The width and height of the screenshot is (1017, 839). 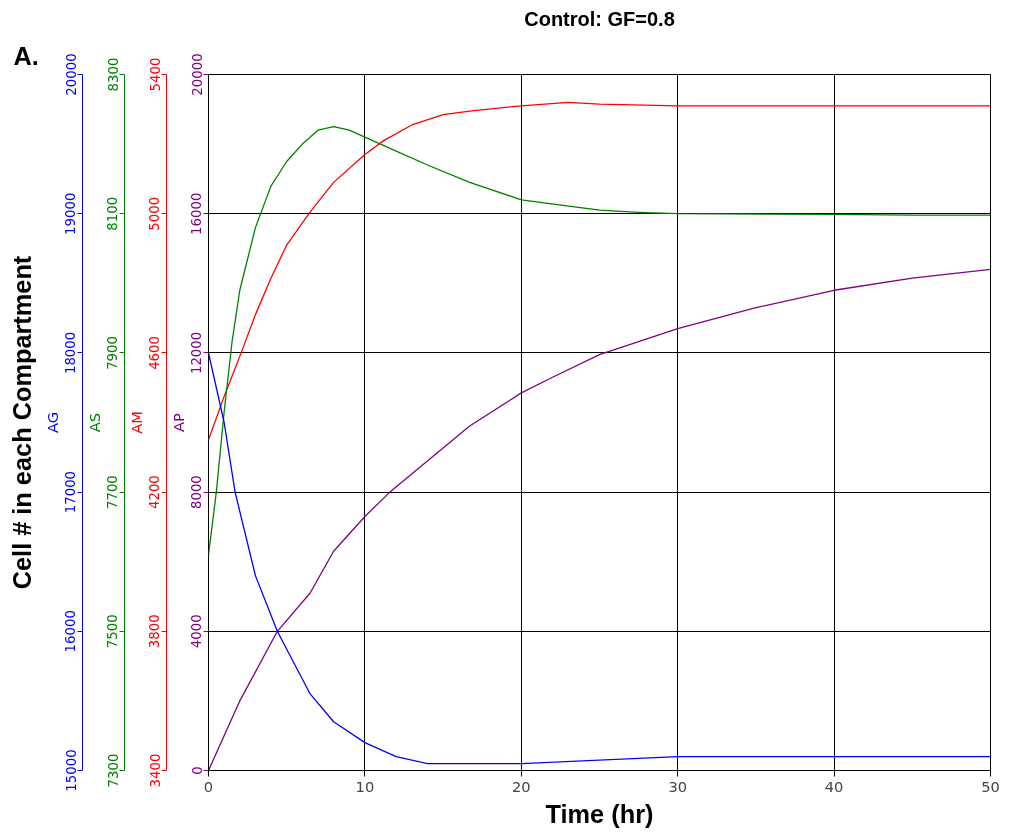 I want to click on text: AS, so click(x=94, y=422).